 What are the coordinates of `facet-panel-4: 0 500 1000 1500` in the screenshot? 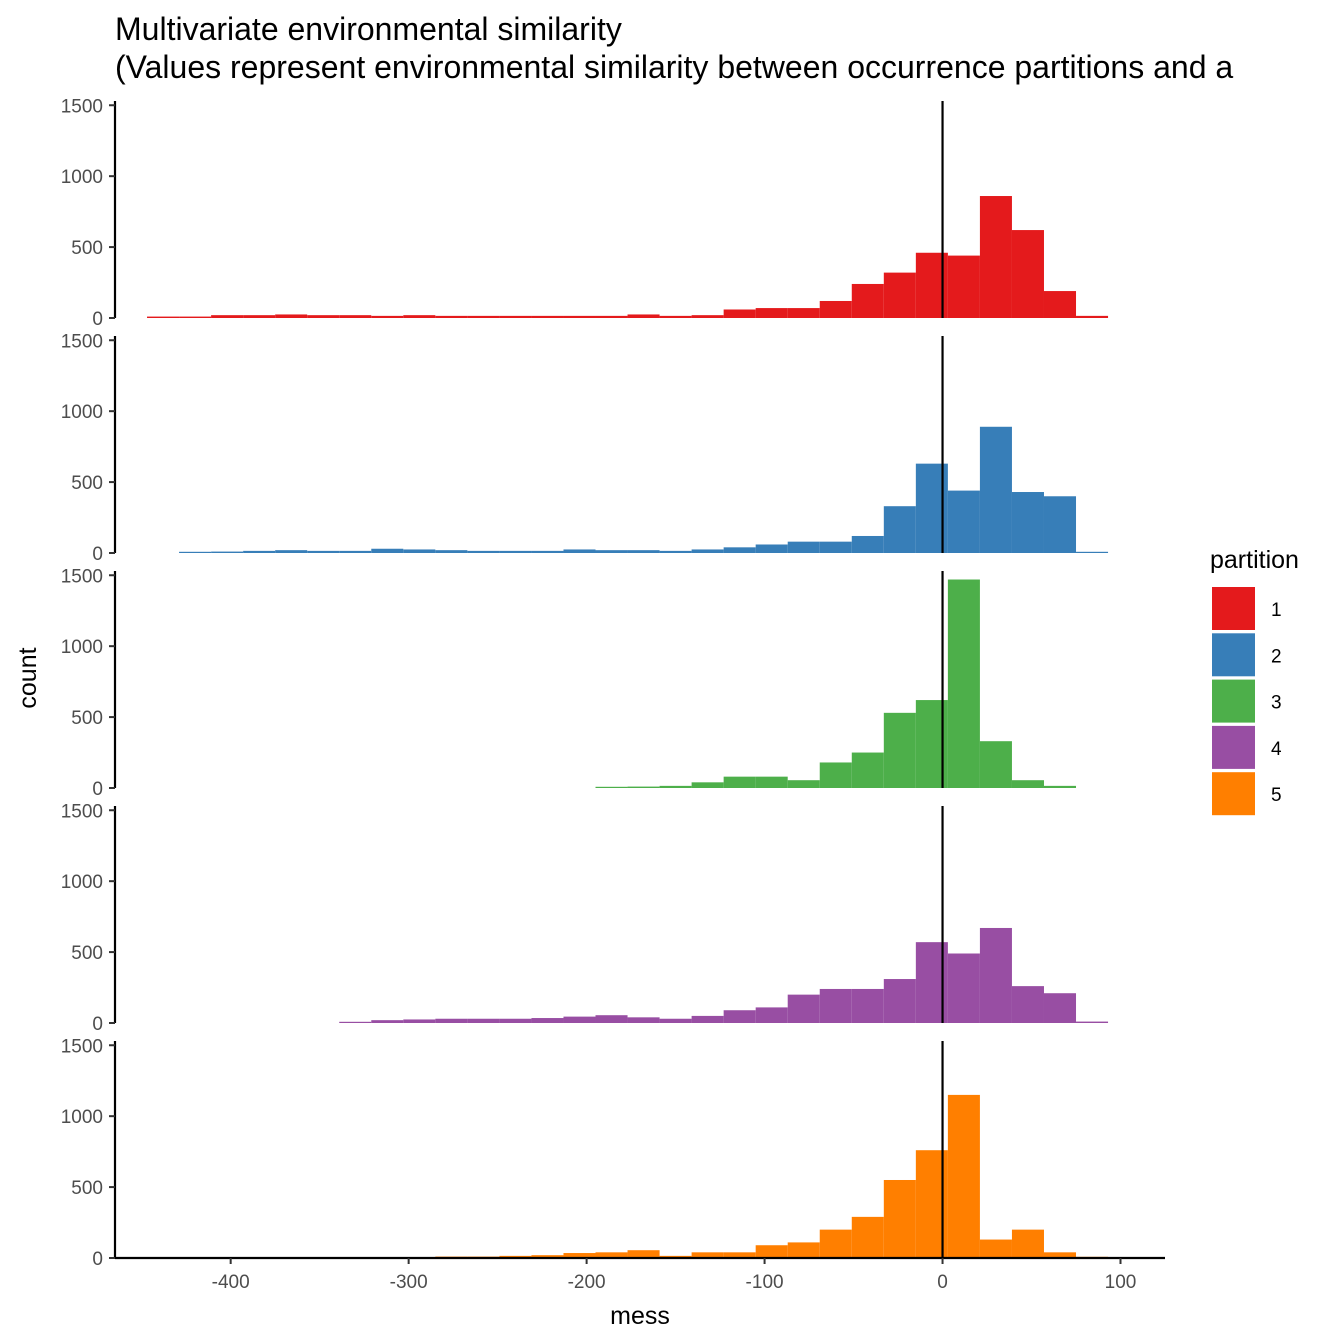 It's located at (585, 918).